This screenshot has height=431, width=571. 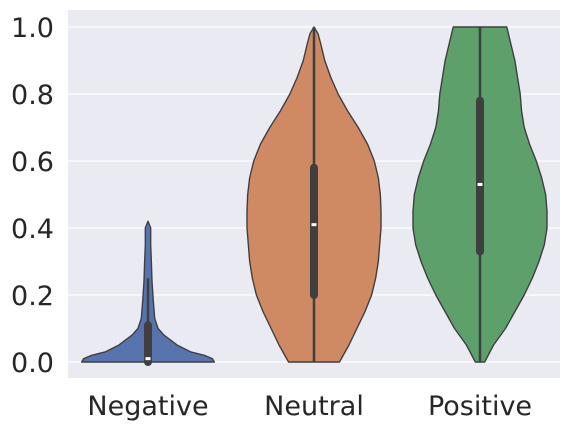 I want to click on x-tick-label: Positive, so click(x=480, y=406).